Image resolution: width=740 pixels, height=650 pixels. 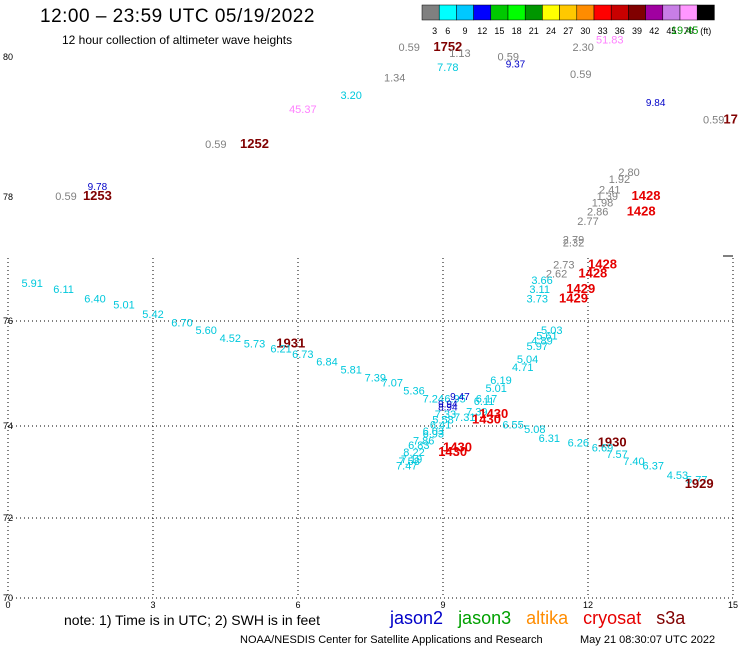 I want to click on data-point-label: 1.34, so click(x=394, y=79).